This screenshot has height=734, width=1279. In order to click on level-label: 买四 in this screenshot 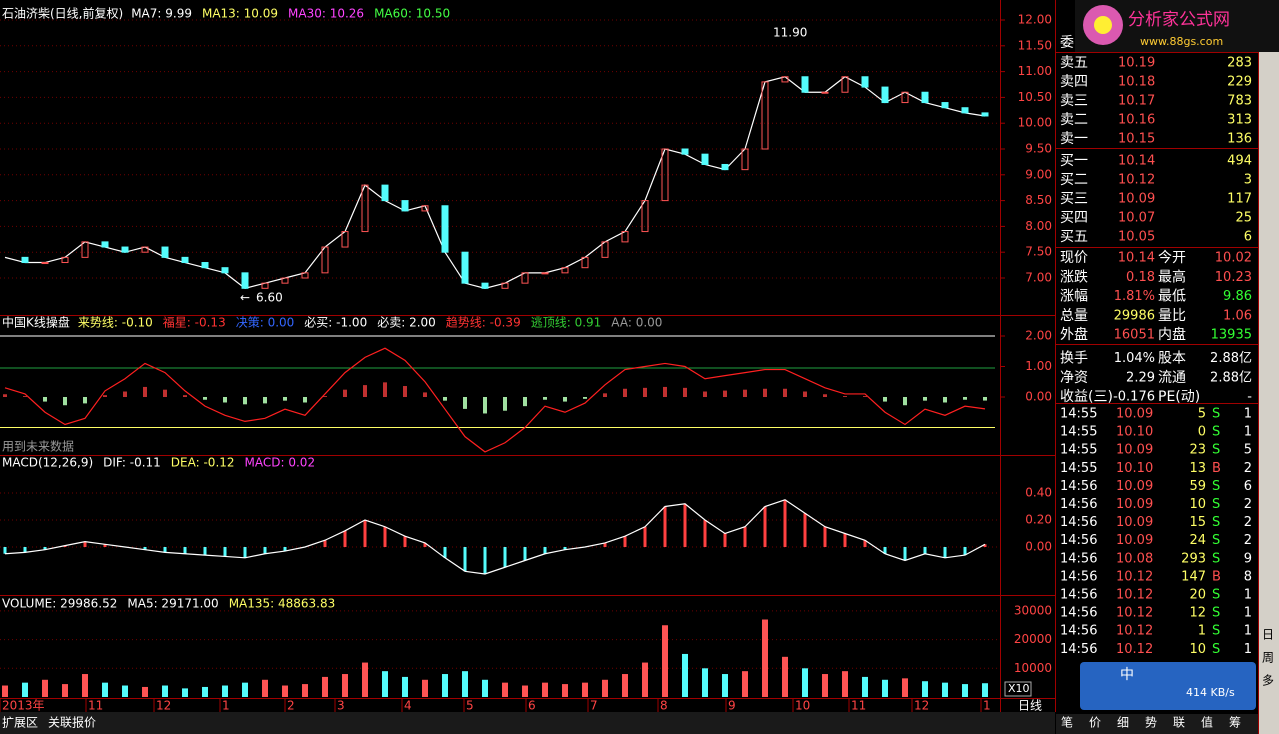, I will do `click(1074, 218)`.